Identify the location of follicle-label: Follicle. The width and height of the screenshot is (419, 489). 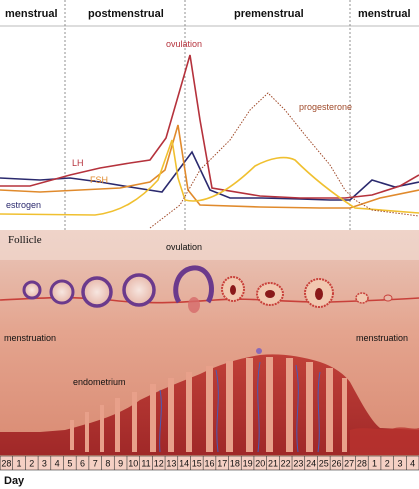
(25, 240).